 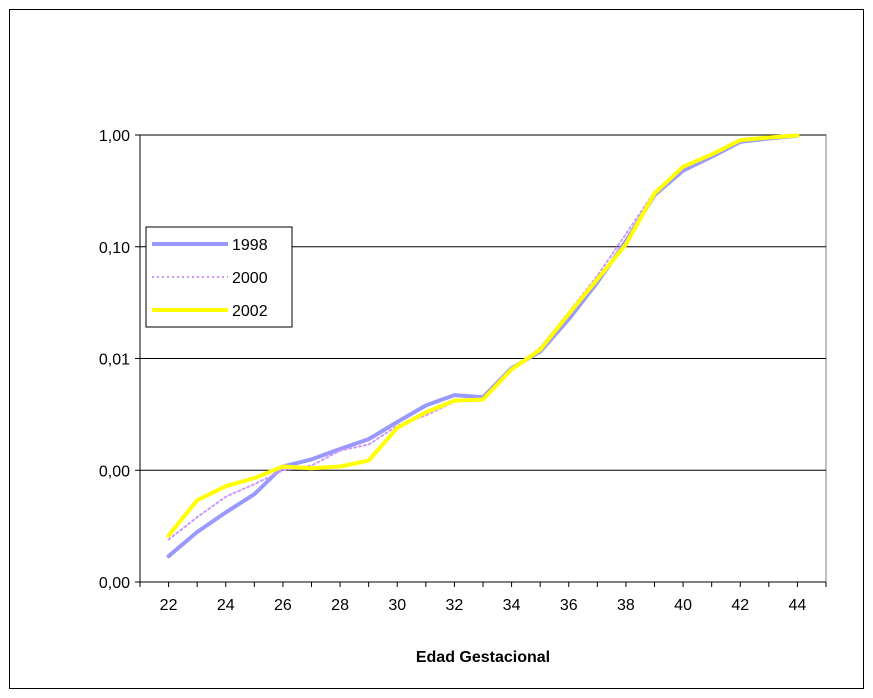 I want to click on x-tick-label: 44, so click(x=798, y=605).